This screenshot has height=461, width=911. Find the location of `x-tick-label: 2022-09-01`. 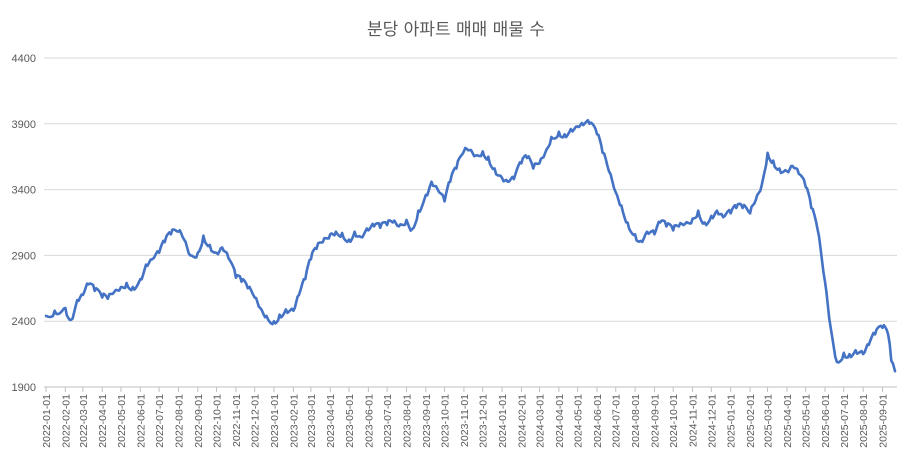

x-tick-label: 2022-09-01 is located at coordinates (199, 421).